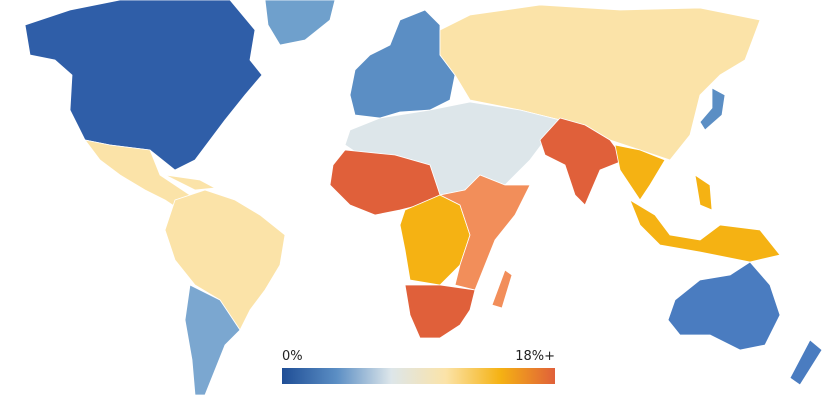 Image resolution: width=836 pixels, height=400 pixels. What do you see at coordinates (640, 172) in the screenshot?
I see `southeast-asia` at bounding box center [640, 172].